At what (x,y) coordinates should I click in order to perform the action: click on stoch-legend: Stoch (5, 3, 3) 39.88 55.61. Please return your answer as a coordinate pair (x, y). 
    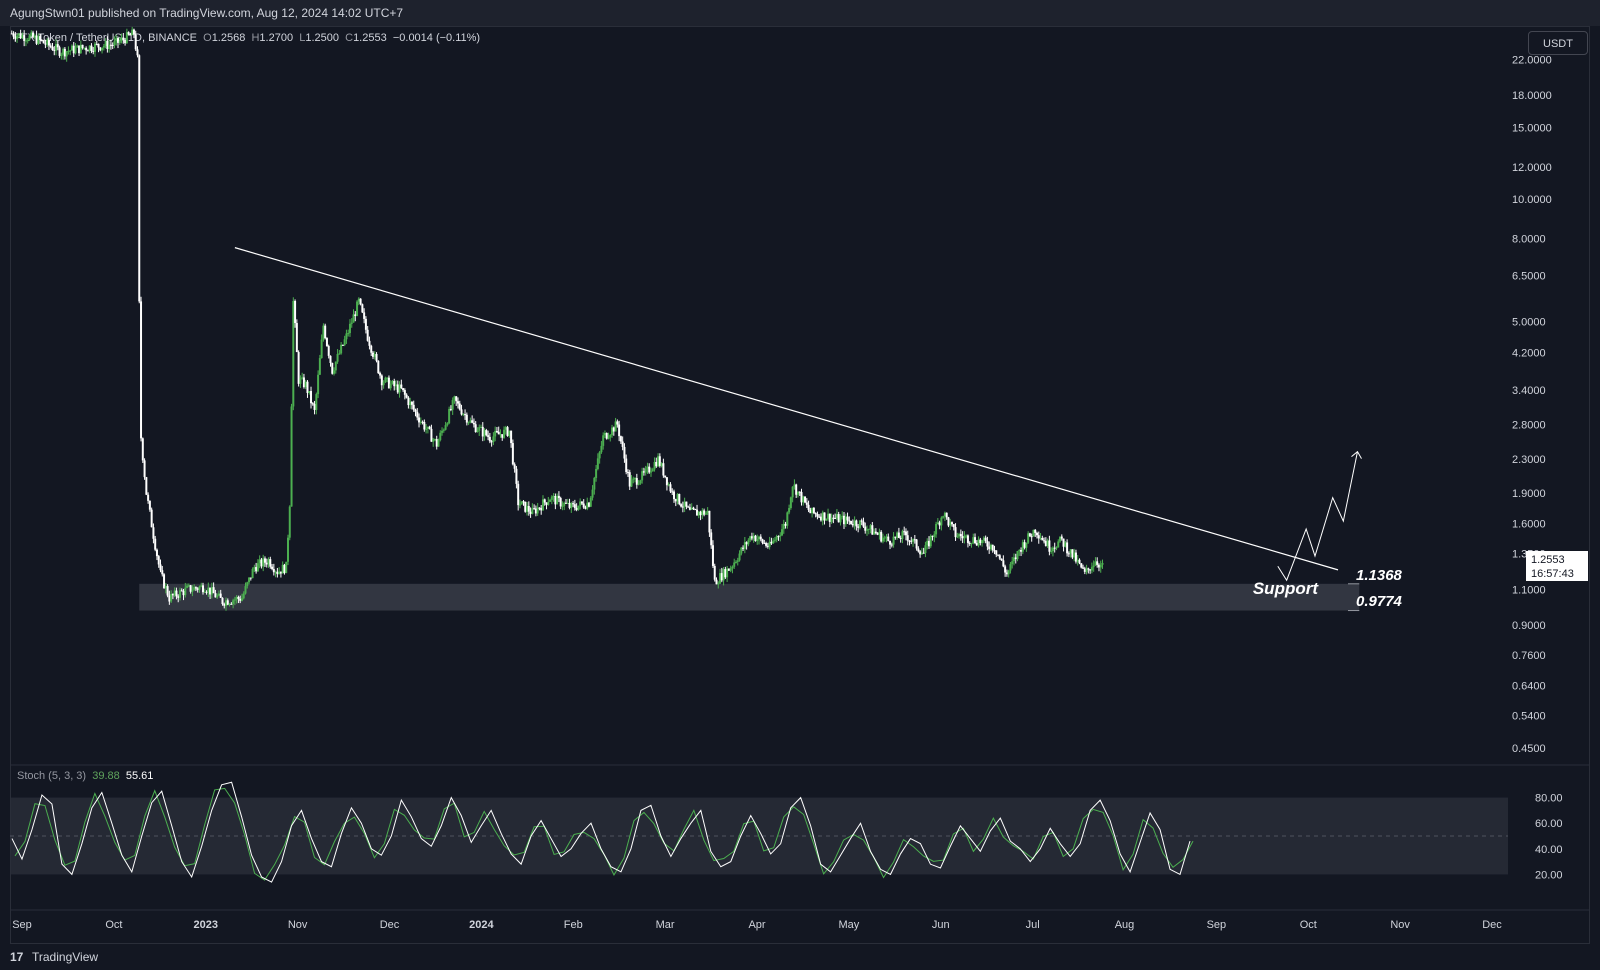
    Looking at the image, I should click on (85, 776).